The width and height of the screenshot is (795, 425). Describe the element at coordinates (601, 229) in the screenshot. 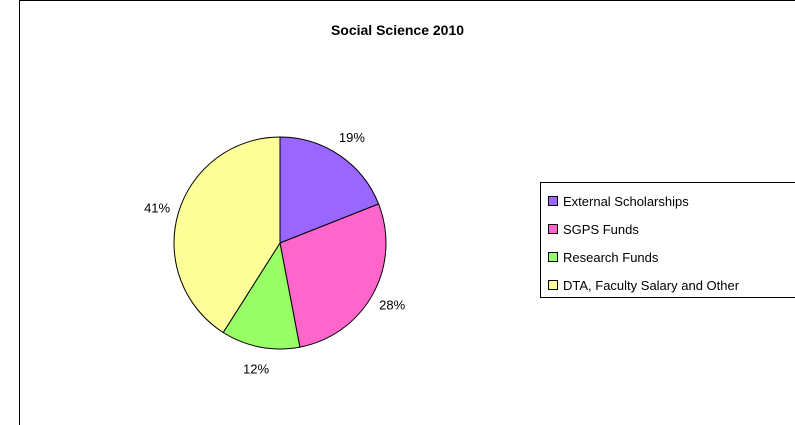

I see `legend-label-sgps-funds: SGPS Funds` at that location.